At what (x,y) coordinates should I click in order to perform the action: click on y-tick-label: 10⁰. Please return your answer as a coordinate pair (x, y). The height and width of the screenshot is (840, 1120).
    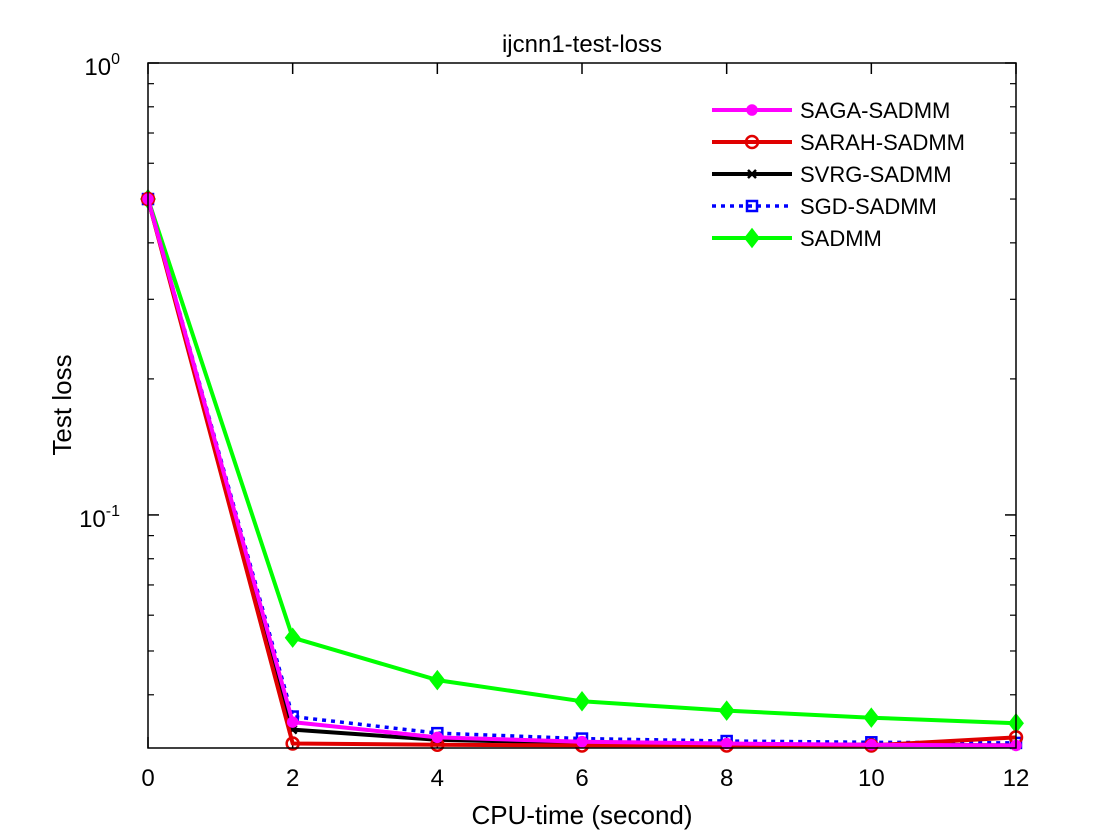
    Looking at the image, I should click on (102, 66).